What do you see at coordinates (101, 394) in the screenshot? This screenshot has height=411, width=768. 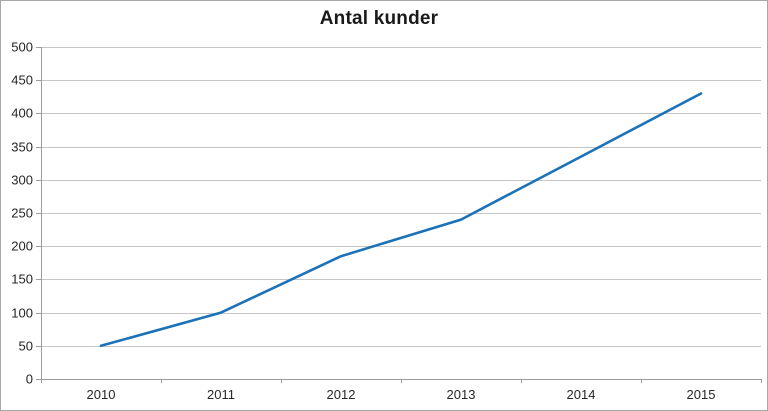 I see `x-axis-tick-label: 2010` at bounding box center [101, 394].